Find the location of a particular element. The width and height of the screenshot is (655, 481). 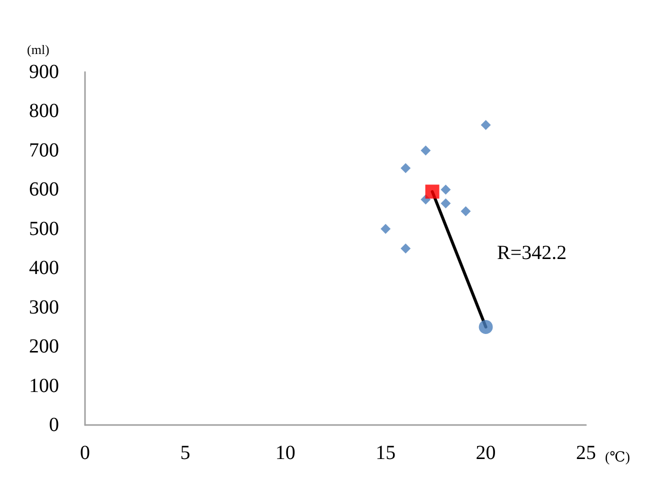

x-tick-label: 20 is located at coordinates (486, 453).